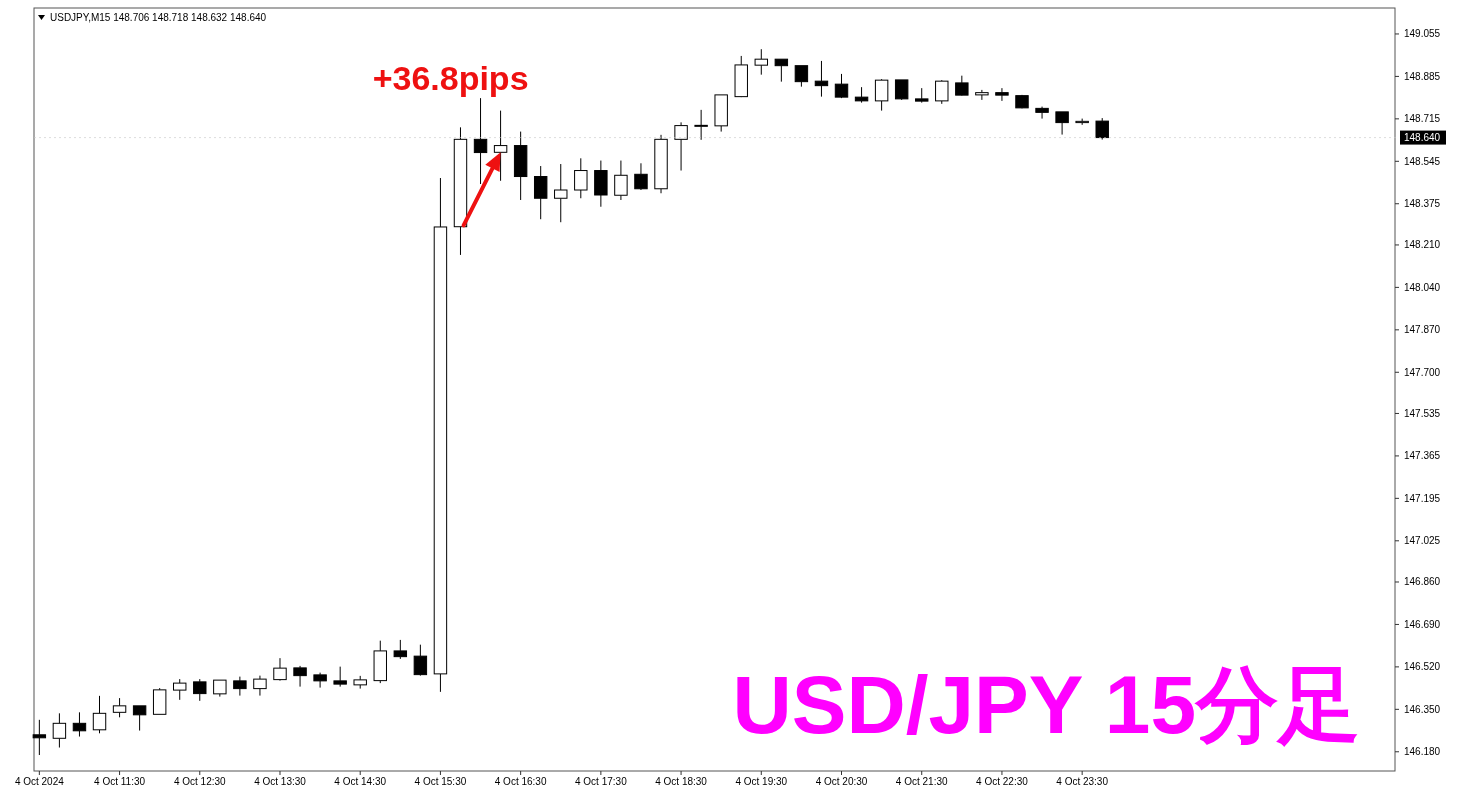 The image size is (1463, 800). What do you see at coordinates (1422, 287) in the screenshot?
I see `y-tick-label: 148.040` at bounding box center [1422, 287].